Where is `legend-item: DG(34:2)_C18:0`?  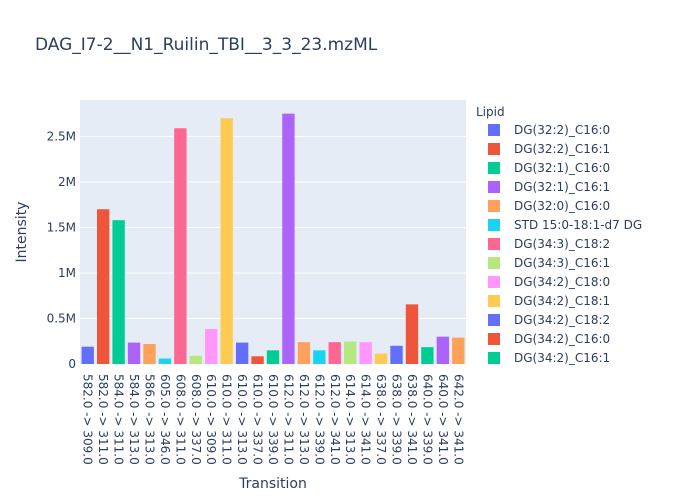
legend-item: DG(34:2)_C18:0 is located at coordinates (549, 282).